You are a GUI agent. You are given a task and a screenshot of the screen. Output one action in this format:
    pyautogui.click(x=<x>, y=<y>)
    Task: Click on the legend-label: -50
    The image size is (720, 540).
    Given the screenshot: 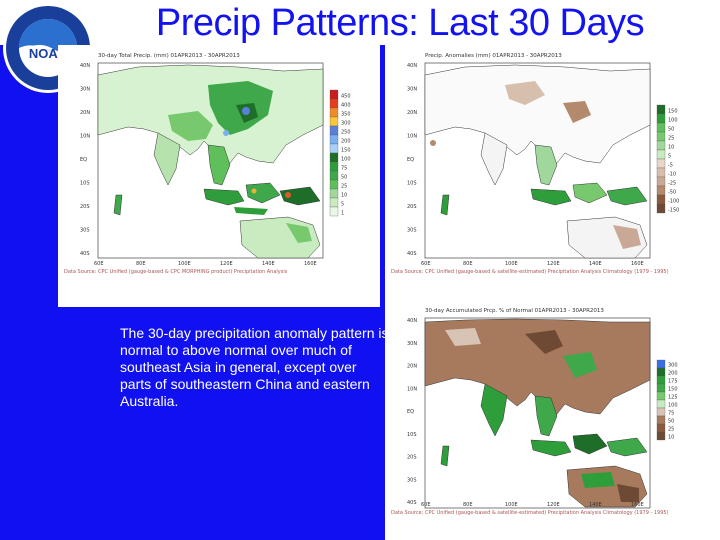 What is the action you would take?
    pyautogui.click(x=672, y=193)
    